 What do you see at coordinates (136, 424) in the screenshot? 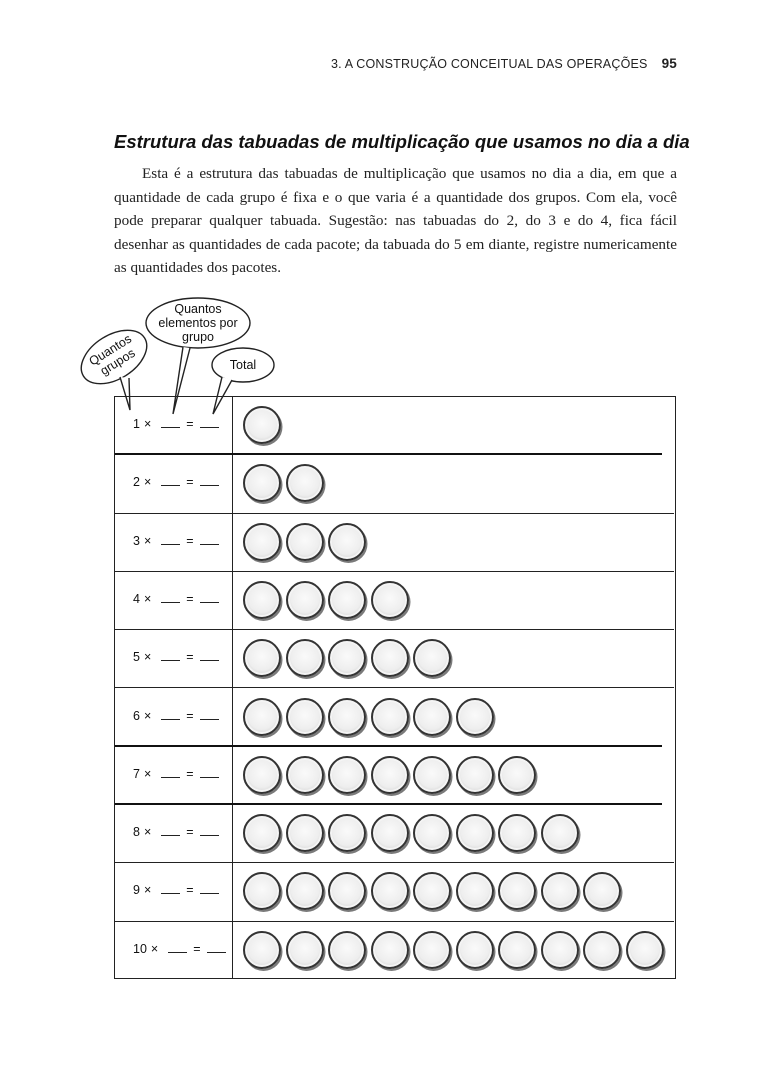
I see `group-count: 1` at bounding box center [136, 424].